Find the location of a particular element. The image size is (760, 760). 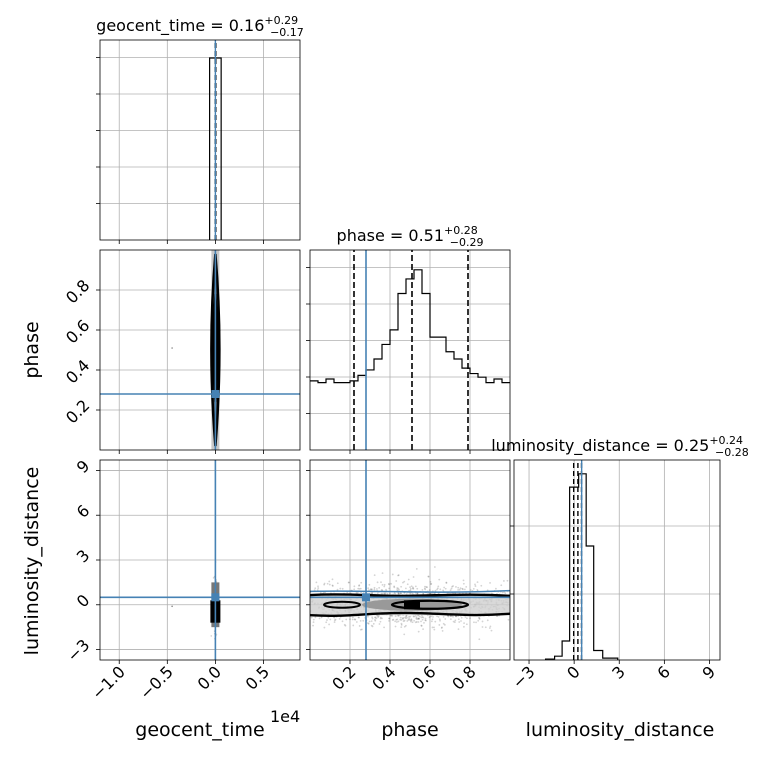

title-label: geocent_time = 0.16 is located at coordinates (180, 26).